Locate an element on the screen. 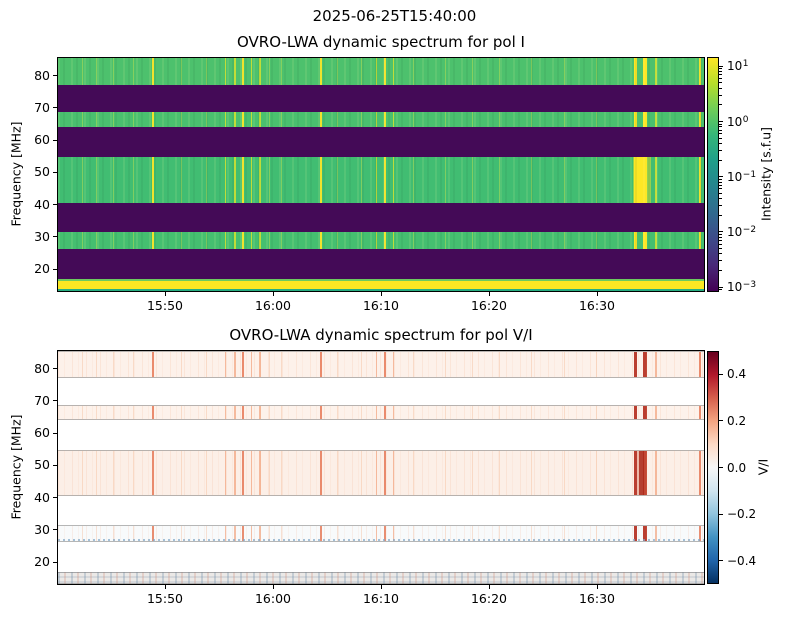 This screenshot has width=789, height=617. exponent: 0 is located at coordinates (745, 119).